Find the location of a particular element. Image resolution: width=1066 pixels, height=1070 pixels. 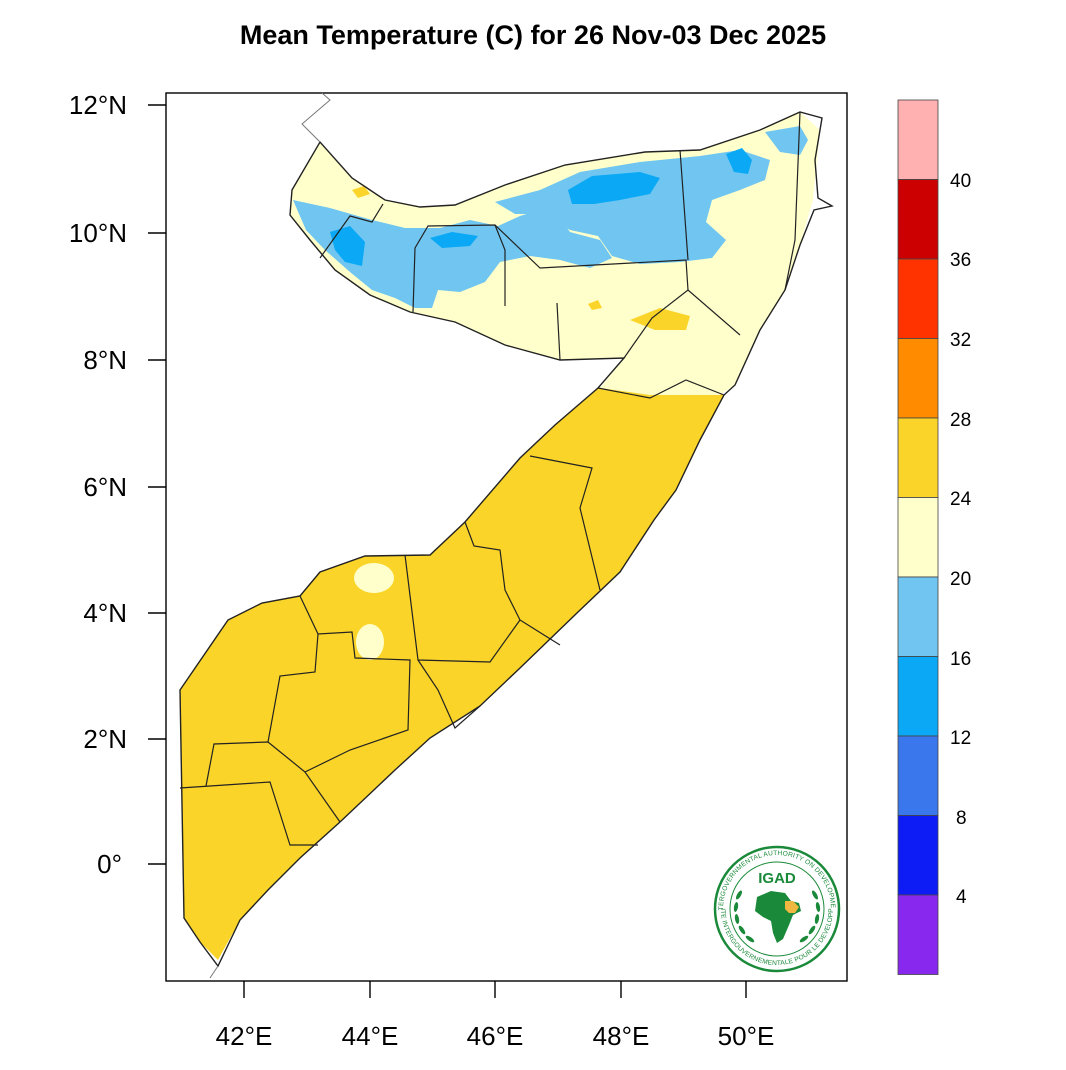

colorbar-label-4: 4 is located at coordinates (961, 897).